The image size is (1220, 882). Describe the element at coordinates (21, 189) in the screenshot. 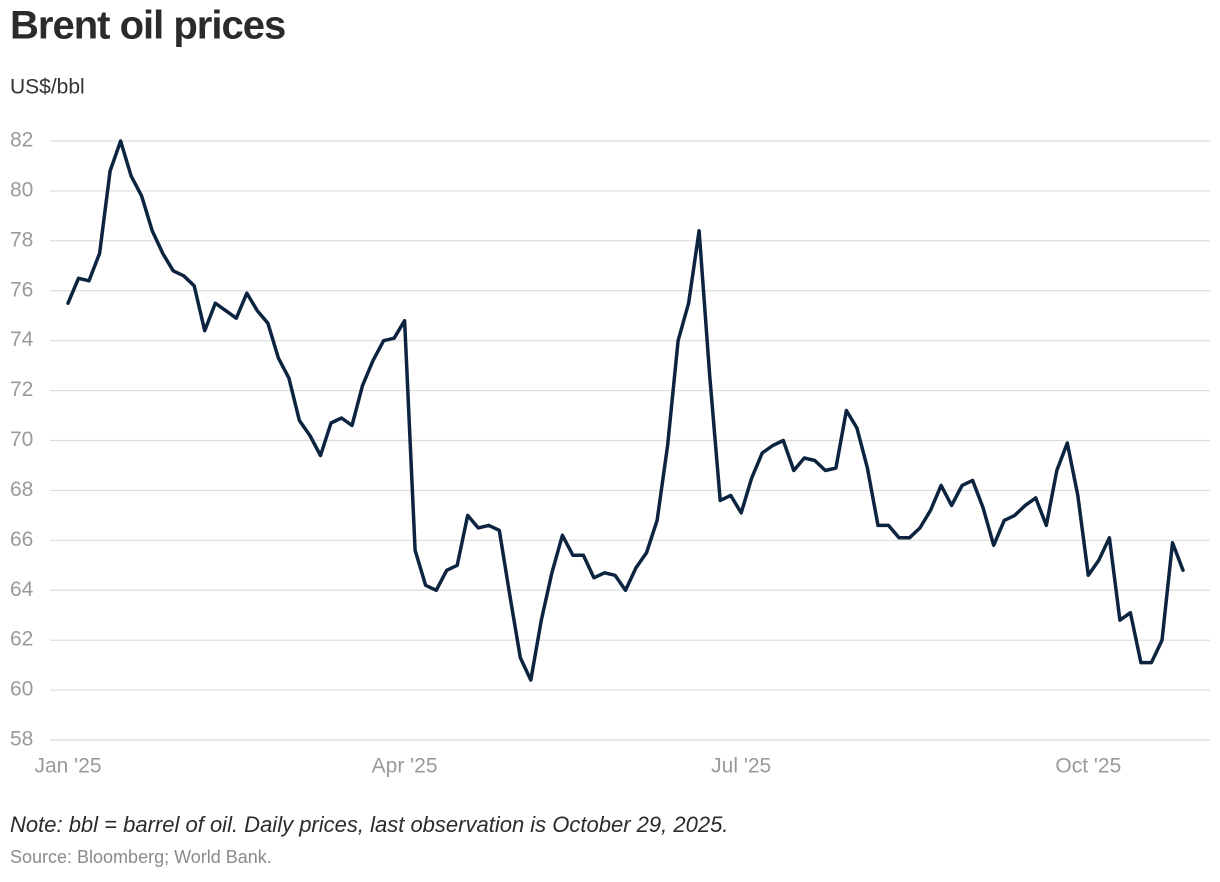

I see `y-tick-label: 80` at that location.